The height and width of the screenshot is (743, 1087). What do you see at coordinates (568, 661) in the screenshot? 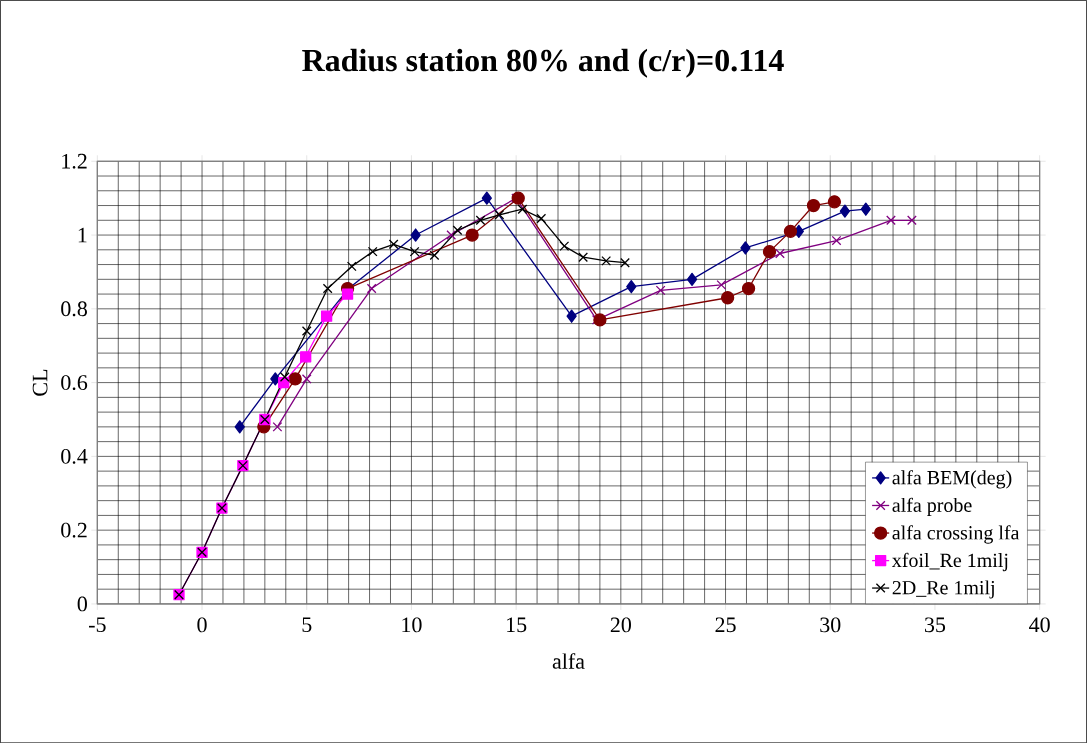
I see `x-axis-title: alfa` at bounding box center [568, 661].